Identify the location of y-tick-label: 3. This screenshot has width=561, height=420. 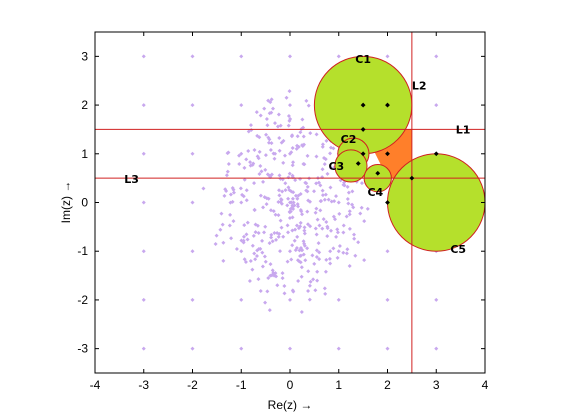
(84, 56).